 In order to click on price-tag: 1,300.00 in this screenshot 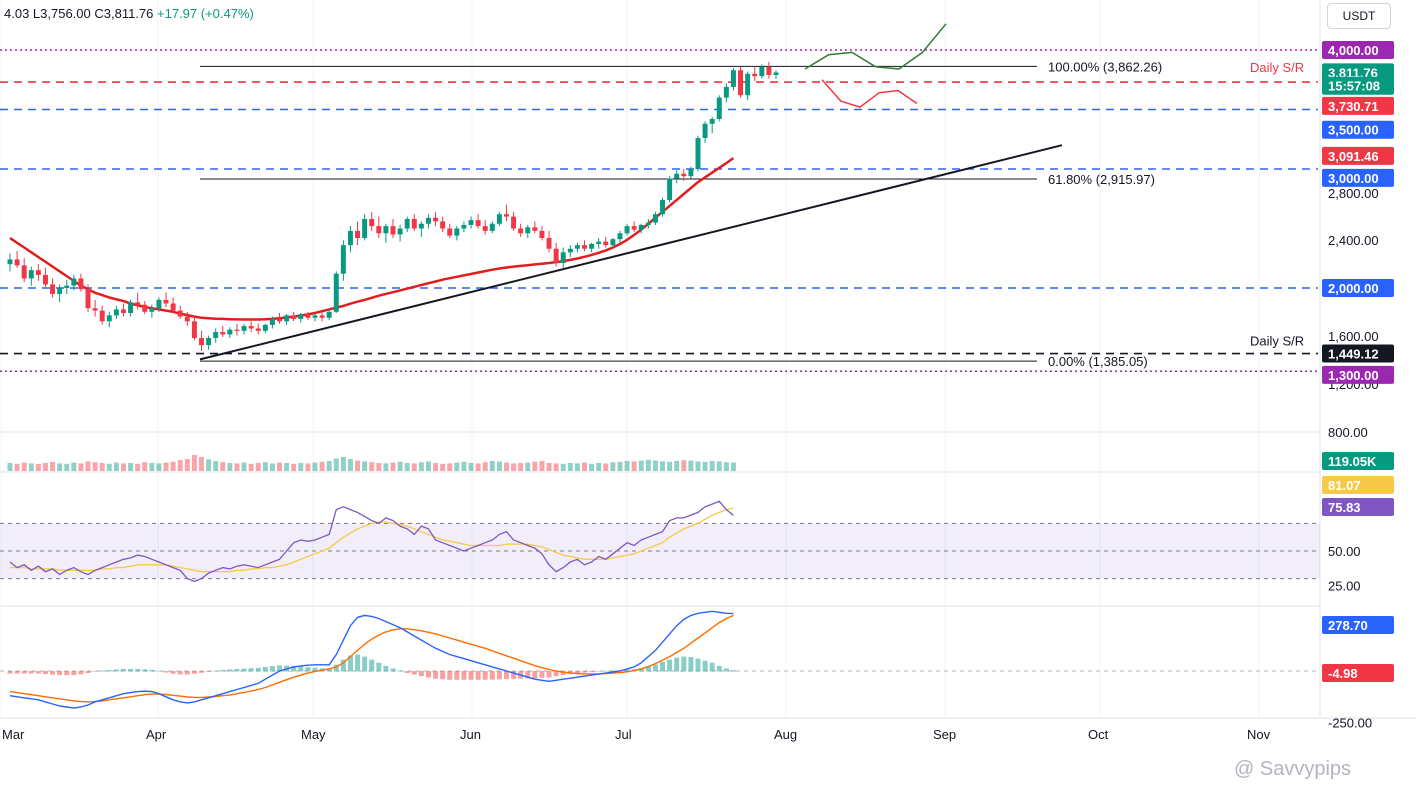, I will do `click(1353, 375)`.